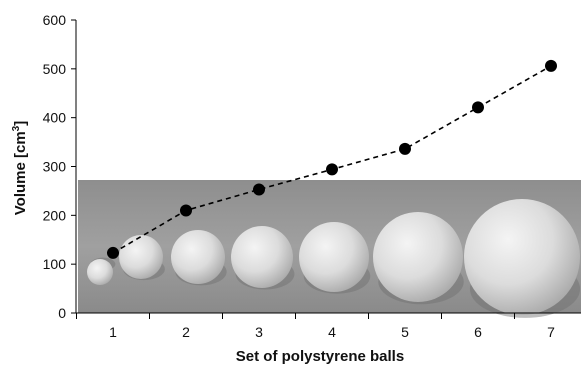  Describe the element at coordinates (16, 128) in the screenshot. I see `y-axis-title-superscript: 3` at that location.